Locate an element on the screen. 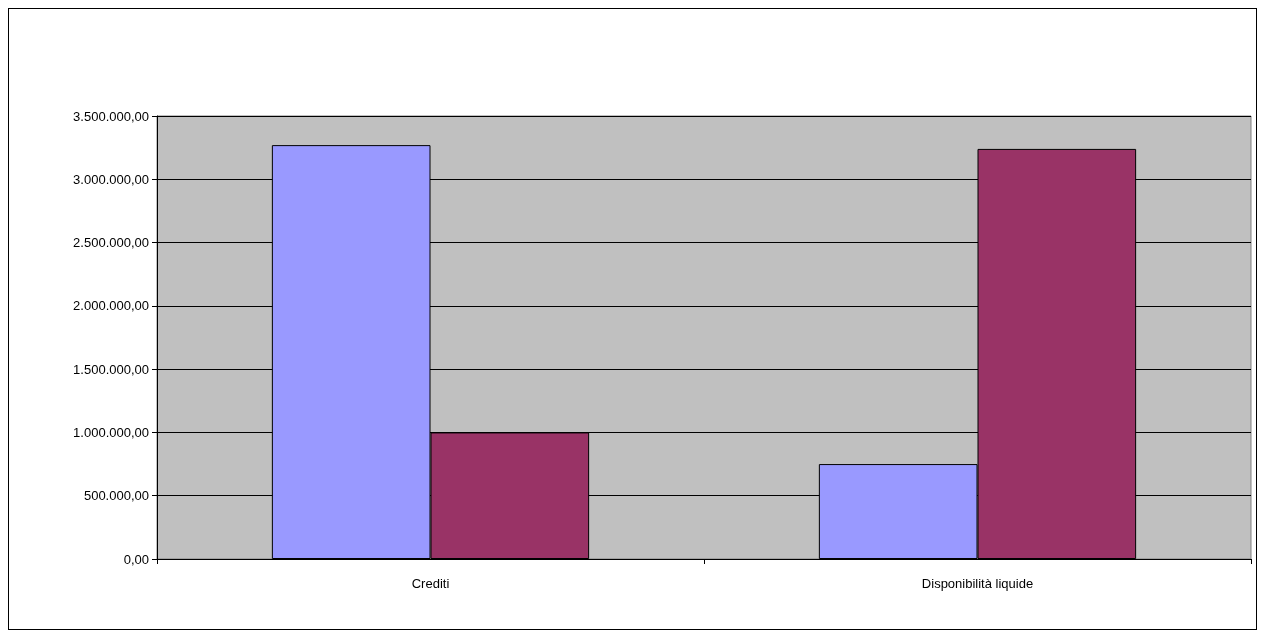  y-tick-label: 500.000,00 is located at coordinates (116, 496).